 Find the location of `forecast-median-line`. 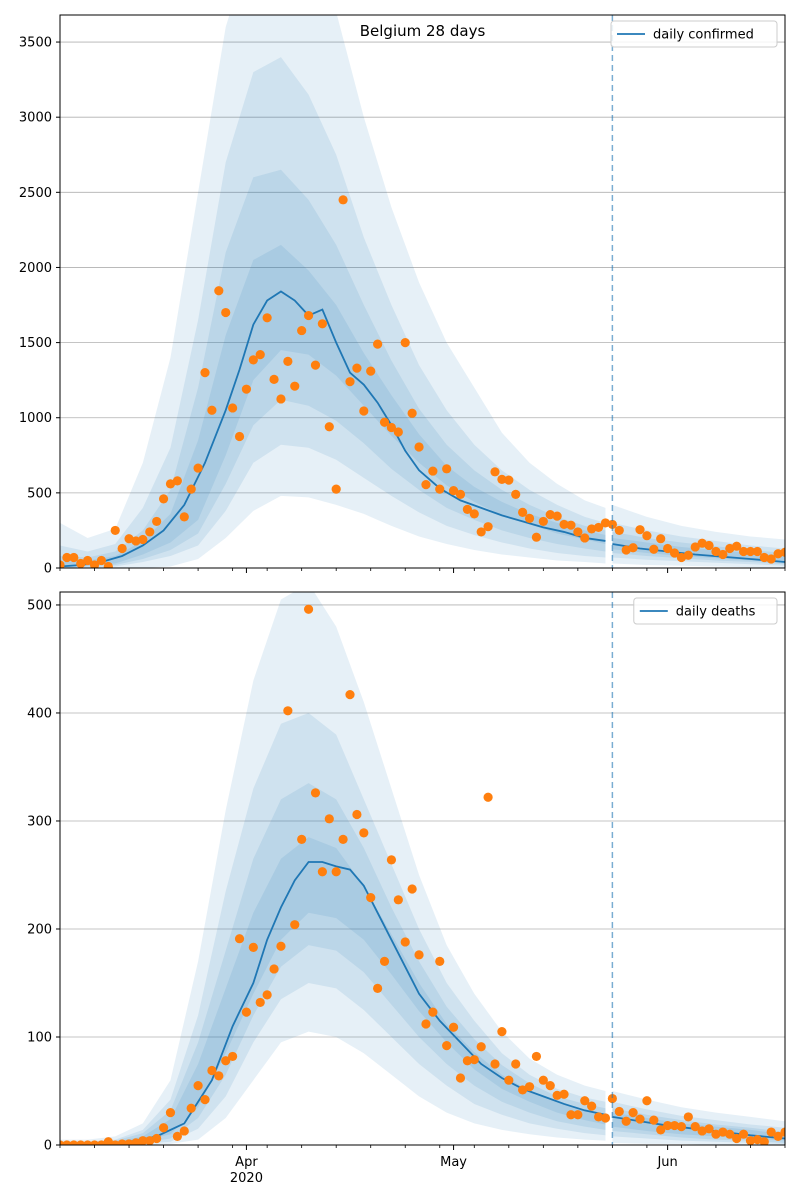

forecast-median-line is located at coordinates (698, 553).